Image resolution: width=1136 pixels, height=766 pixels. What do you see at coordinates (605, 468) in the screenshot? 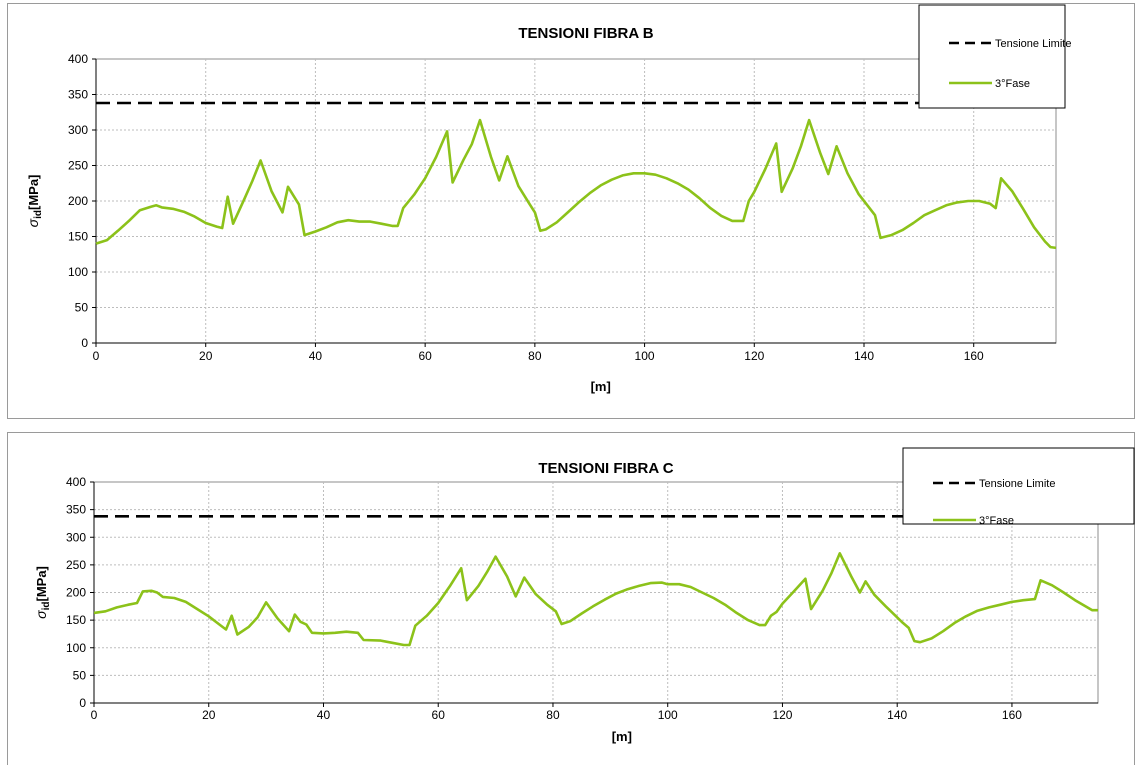
I see `chart-title: TENSIONI FIBRA C` at bounding box center [605, 468].